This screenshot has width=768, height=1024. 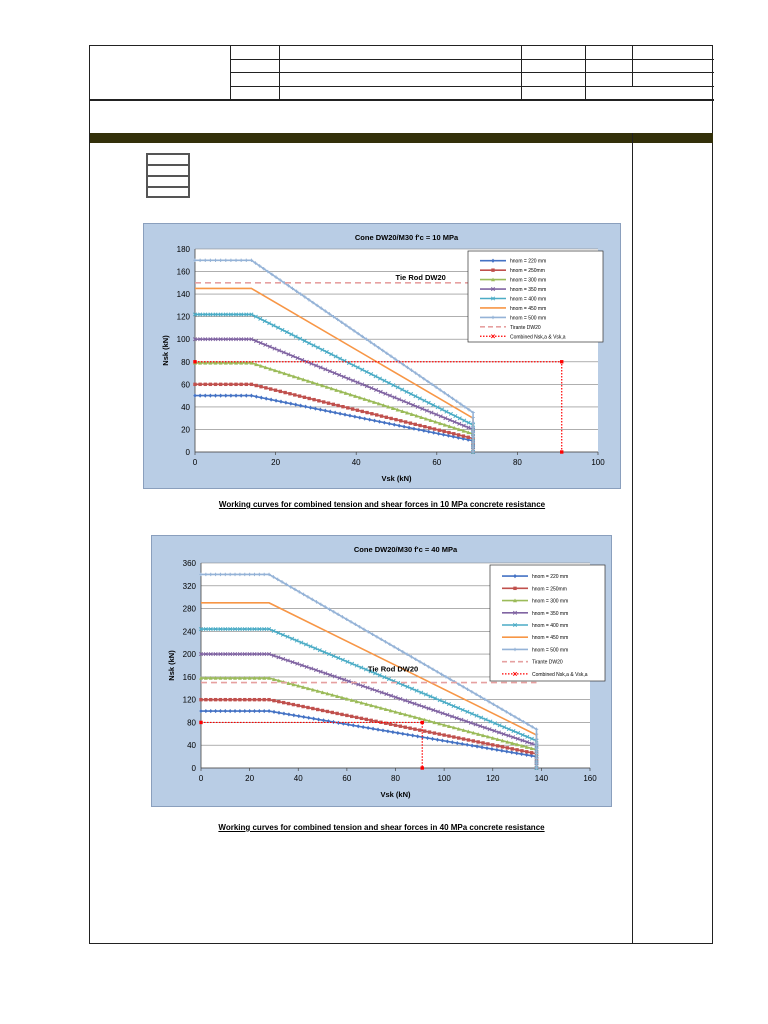 What do you see at coordinates (550, 626) in the screenshot?
I see `legend-label: hnom = 400 mm` at bounding box center [550, 626].